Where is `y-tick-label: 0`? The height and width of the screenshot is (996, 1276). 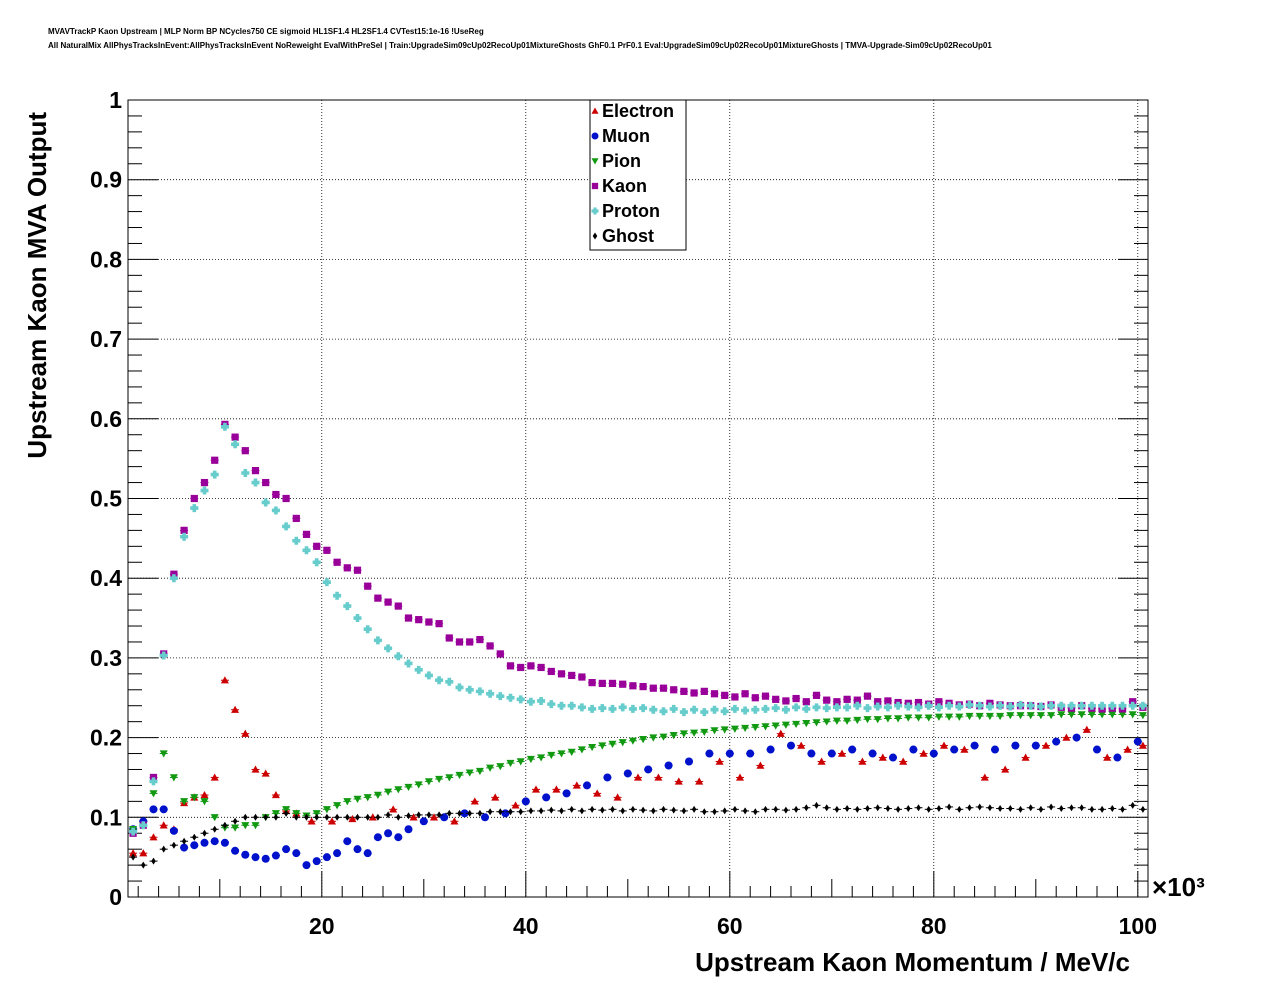 y-tick-label: 0 is located at coordinates (115, 897).